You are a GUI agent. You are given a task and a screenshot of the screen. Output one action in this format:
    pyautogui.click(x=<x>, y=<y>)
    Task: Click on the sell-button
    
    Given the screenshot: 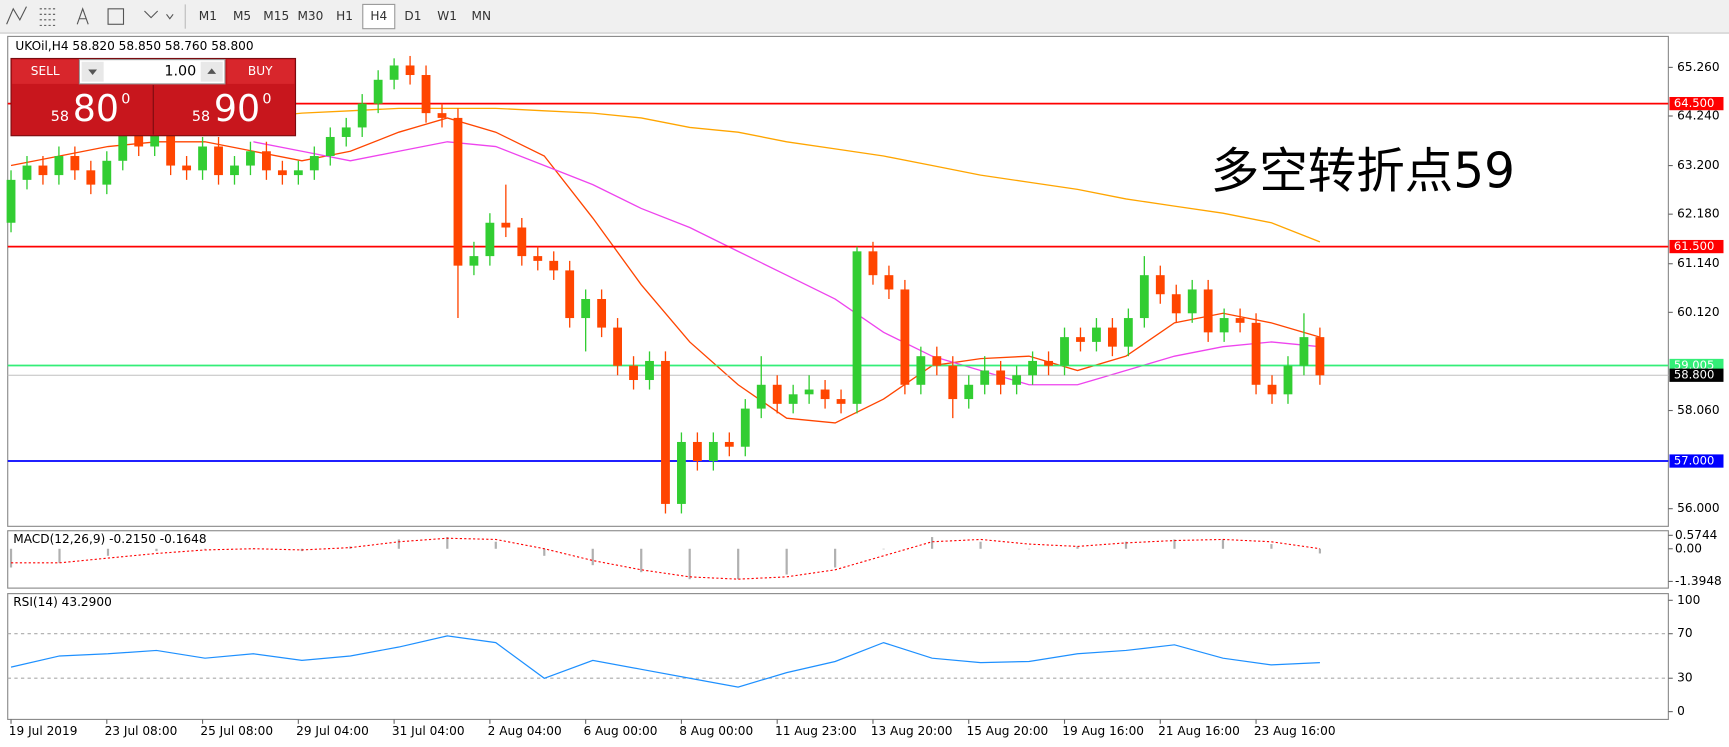 What is the action you would take?
    pyautogui.click(x=45, y=71)
    